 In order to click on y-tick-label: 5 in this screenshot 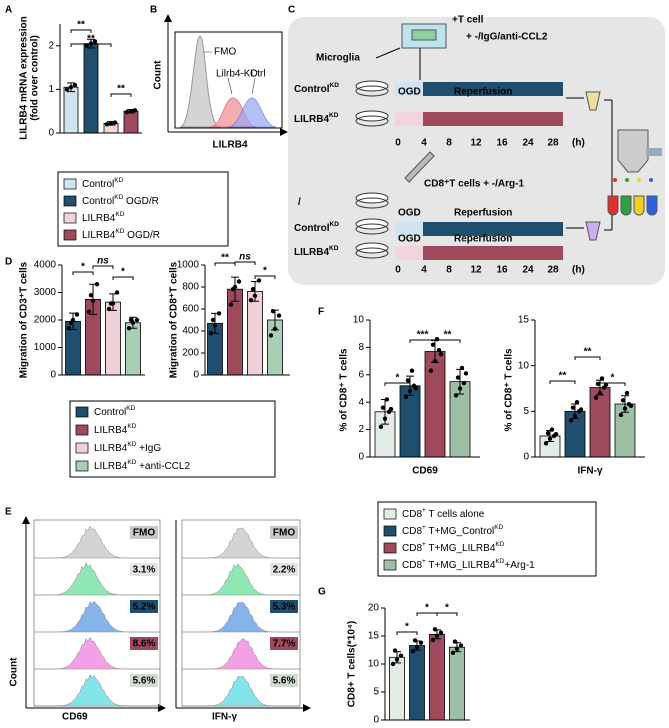, I will do `click(526, 411)`.